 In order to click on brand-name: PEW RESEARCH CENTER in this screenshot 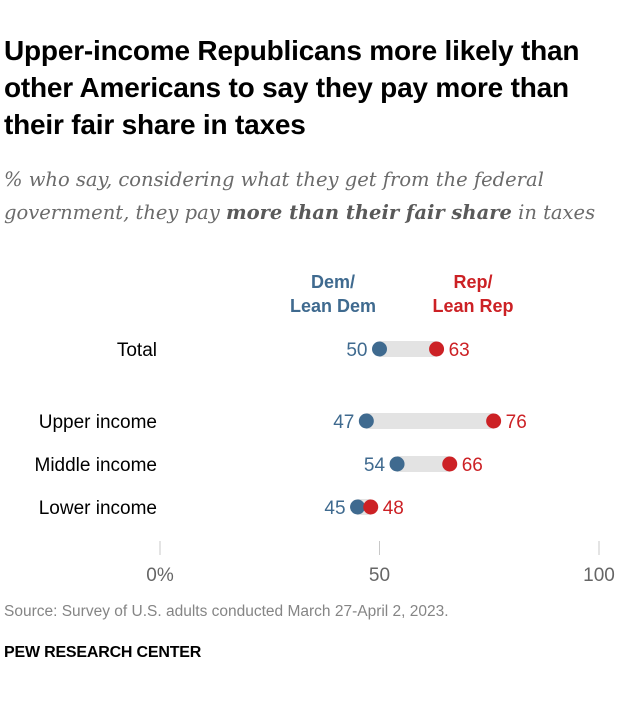, I will do `click(103, 652)`.